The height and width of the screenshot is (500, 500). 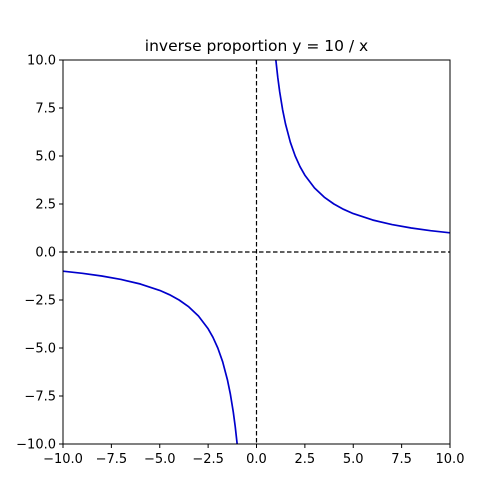 I want to click on y-tick-label: 10.0, so click(x=41, y=61).